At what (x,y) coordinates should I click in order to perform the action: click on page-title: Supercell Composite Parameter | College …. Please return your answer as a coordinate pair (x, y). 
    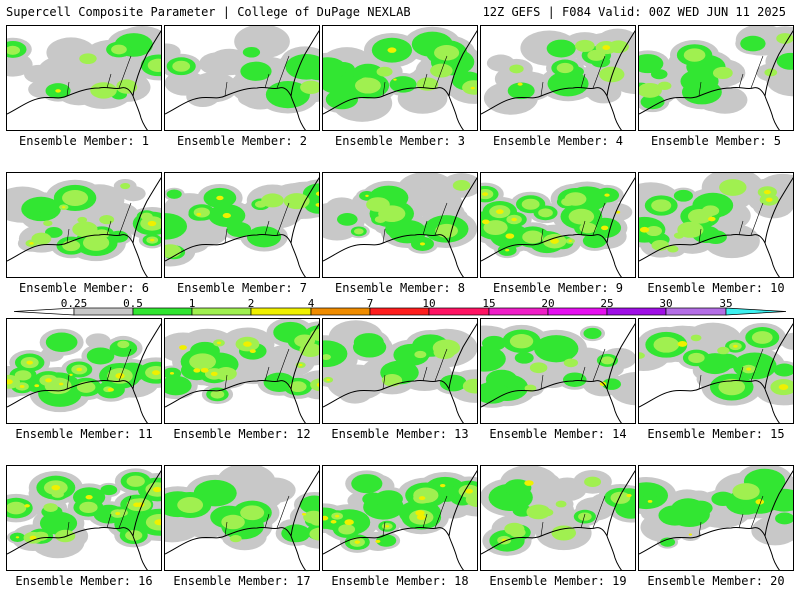
    Looking at the image, I should click on (208, 12).